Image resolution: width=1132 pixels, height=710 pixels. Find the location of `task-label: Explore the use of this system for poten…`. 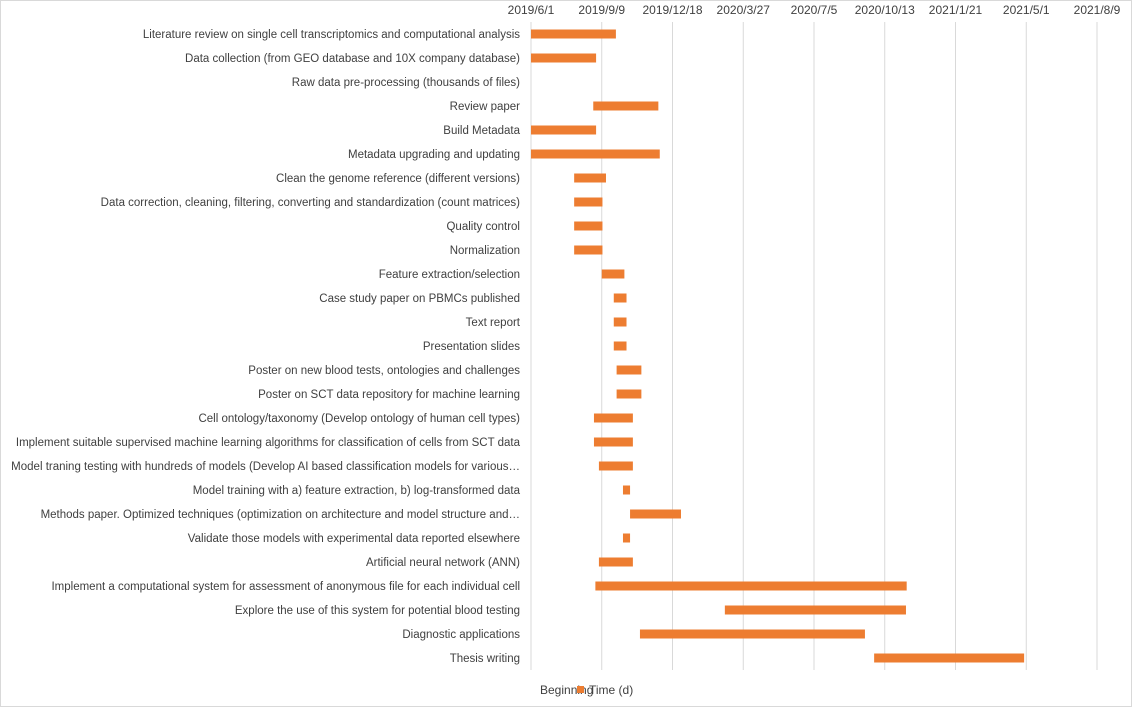

task-label: Explore the use of this system for poten… is located at coordinates (377, 611).